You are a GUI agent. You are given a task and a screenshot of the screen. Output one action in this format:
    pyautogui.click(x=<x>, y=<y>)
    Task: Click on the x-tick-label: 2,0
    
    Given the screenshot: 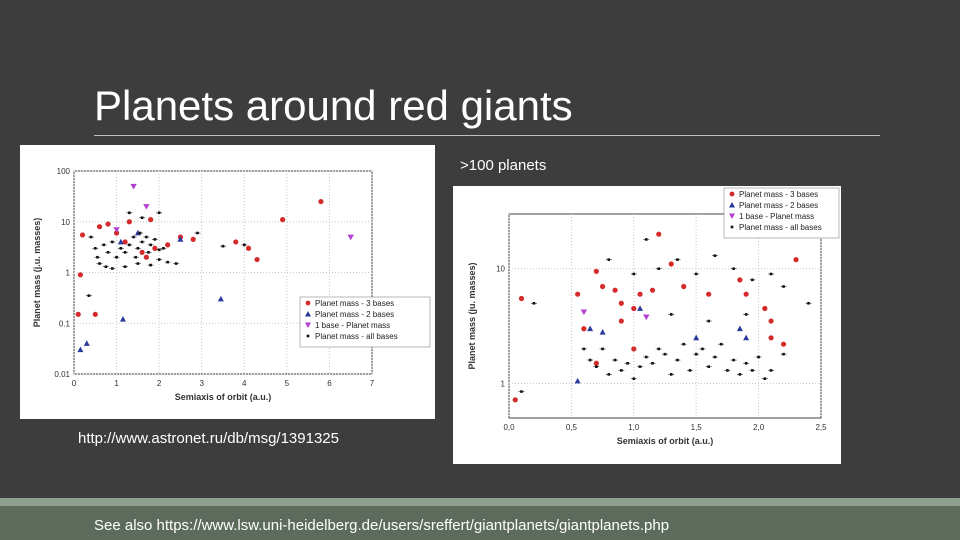 What is the action you would take?
    pyautogui.click(x=759, y=427)
    